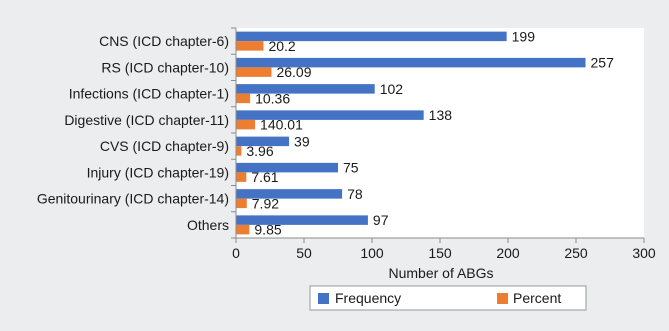 Image resolution: width=669 pixels, height=331 pixels. Describe the element at coordinates (323, 298) in the screenshot. I see `legend-swatch-frequency` at that location.